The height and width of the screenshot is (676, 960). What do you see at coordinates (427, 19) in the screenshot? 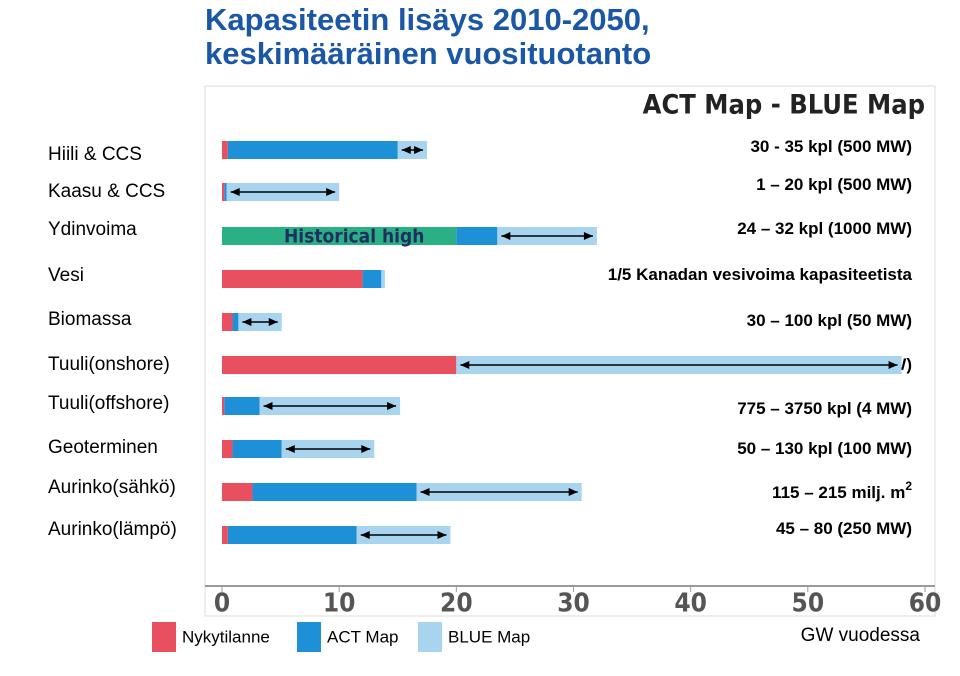
I see `chart-title: Kapasiteetin lisäys 2010-2050,` at bounding box center [427, 19].